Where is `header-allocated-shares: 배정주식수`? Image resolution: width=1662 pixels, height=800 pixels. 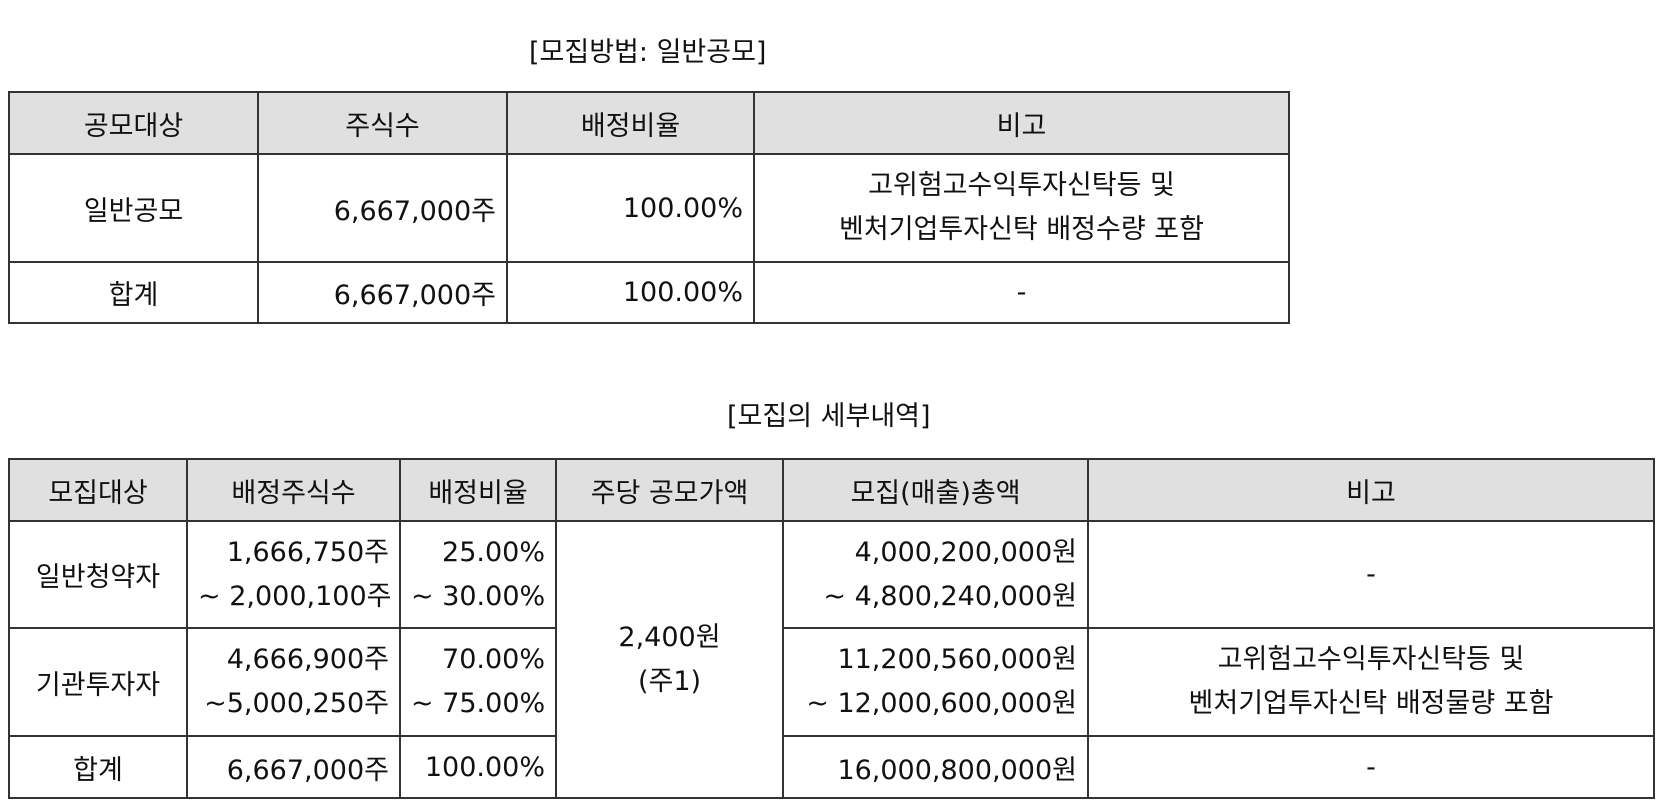 header-allocated-shares: 배정주식수 is located at coordinates (293, 490).